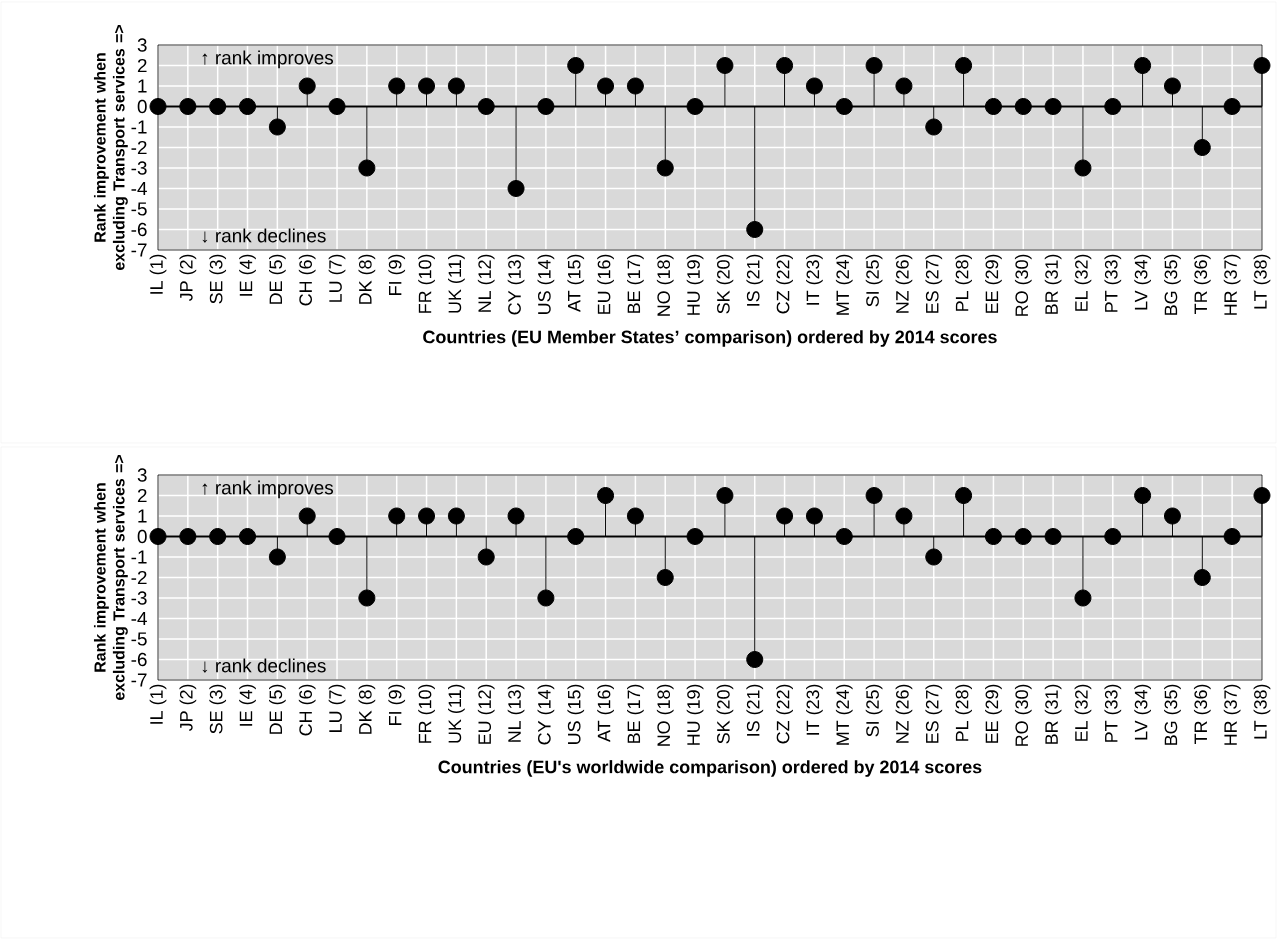  What do you see at coordinates (367, 709) in the screenshot?
I see `x-tick-label: DK (8)` at bounding box center [367, 709].